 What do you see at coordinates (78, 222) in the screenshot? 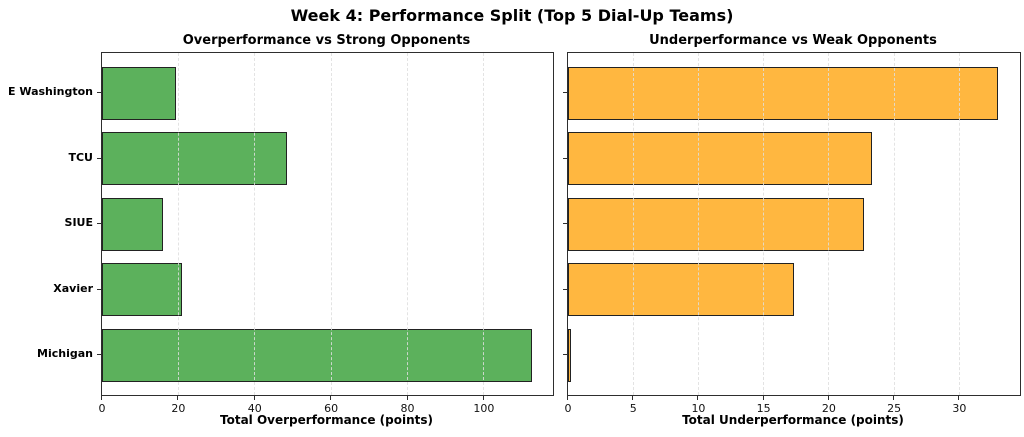
I see `y-tick-label: SIUE` at bounding box center [78, 222].